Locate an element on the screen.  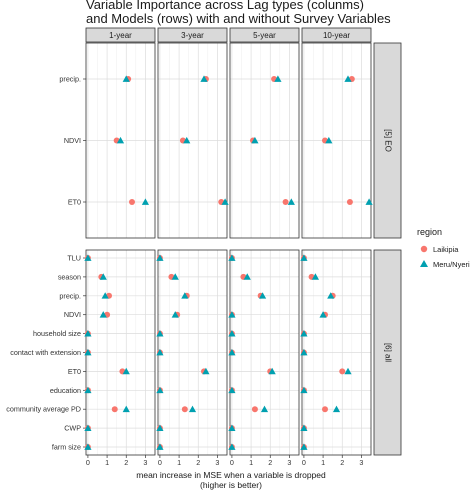
point-meru-nyeri-contact-with-extension-10-year is located at coordinates (304, 352).